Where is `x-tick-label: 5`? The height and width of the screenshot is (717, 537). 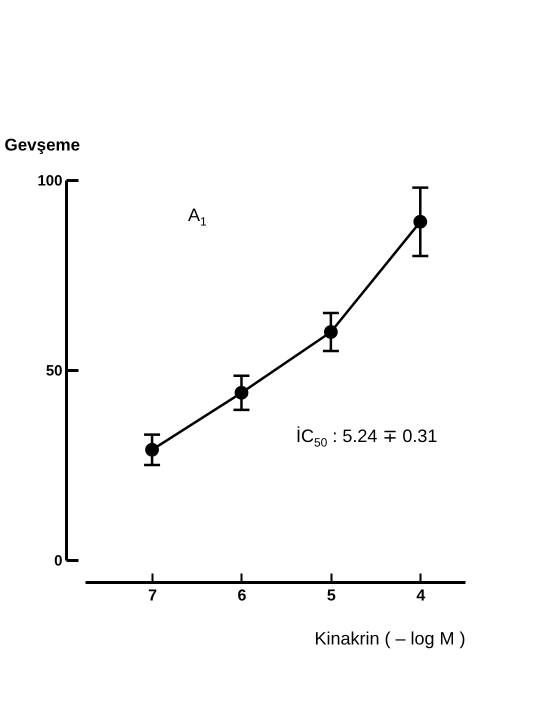
x-tick-label: 5 is located at coordinates (331, 596).